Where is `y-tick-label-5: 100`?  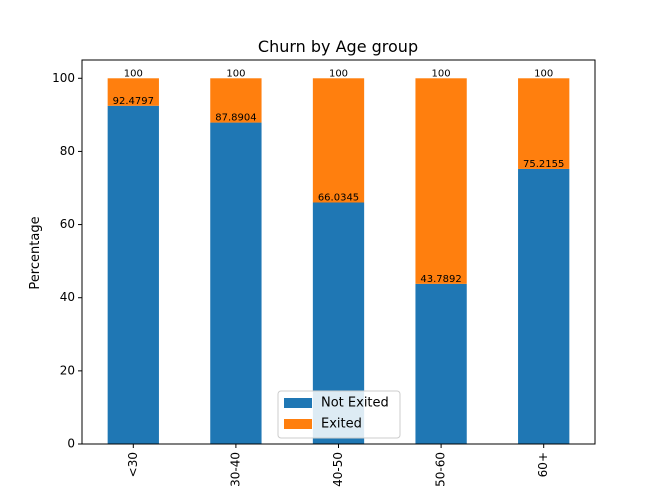 y-tick-label-5: 100 is located at coordinates (63, 78).